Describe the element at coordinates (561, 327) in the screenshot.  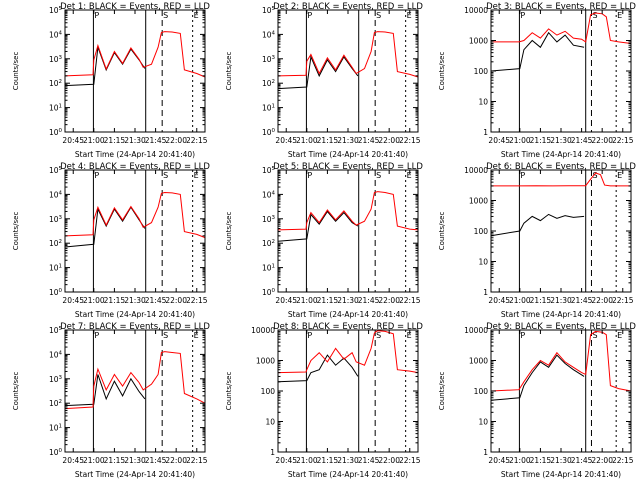
I see `panel-title: Det 9: BLACK = Events, RED = LLD` at that location.